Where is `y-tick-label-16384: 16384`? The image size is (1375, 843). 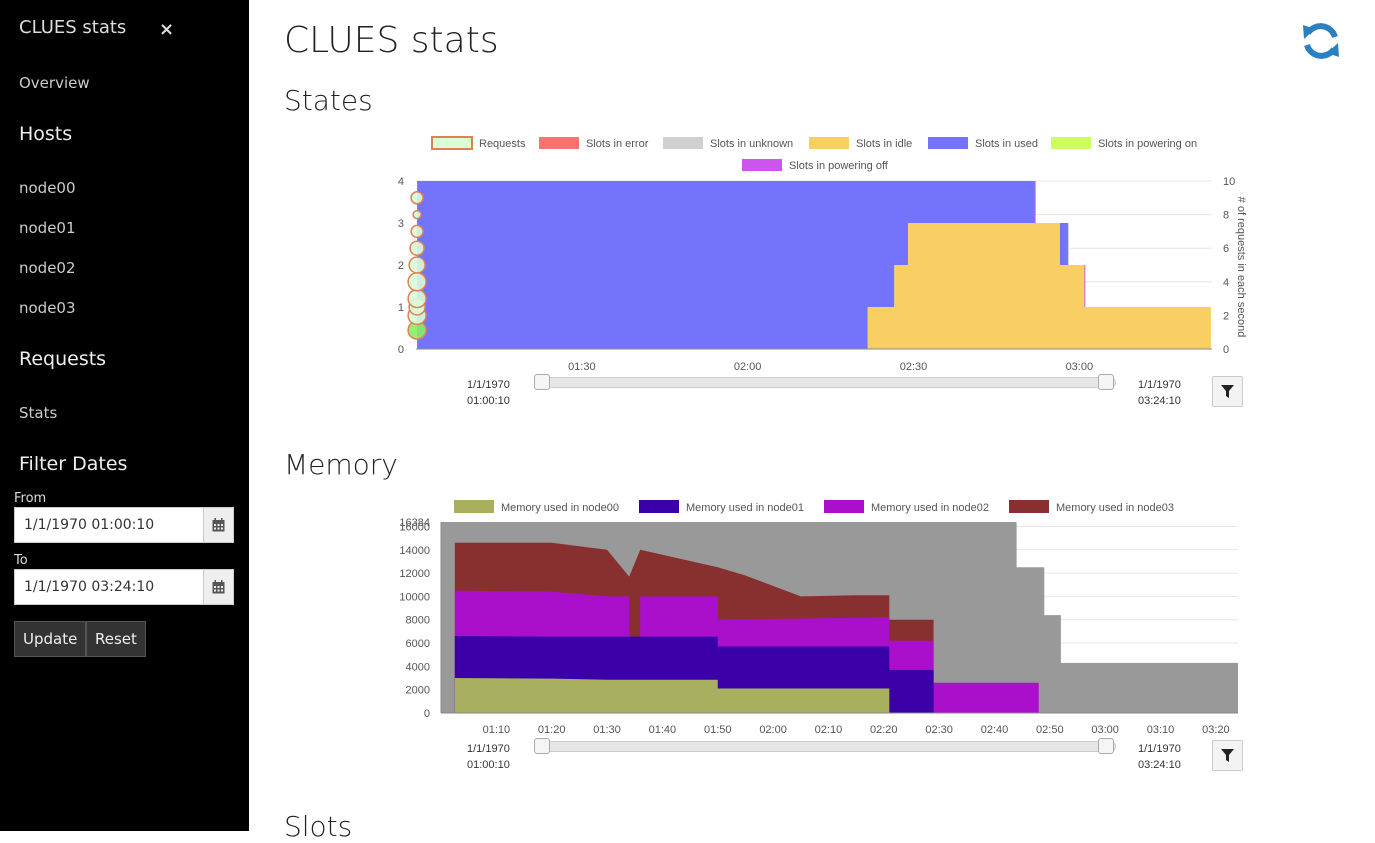
y-tick-label-16384: 16384 is located at coordinates (414, 523).